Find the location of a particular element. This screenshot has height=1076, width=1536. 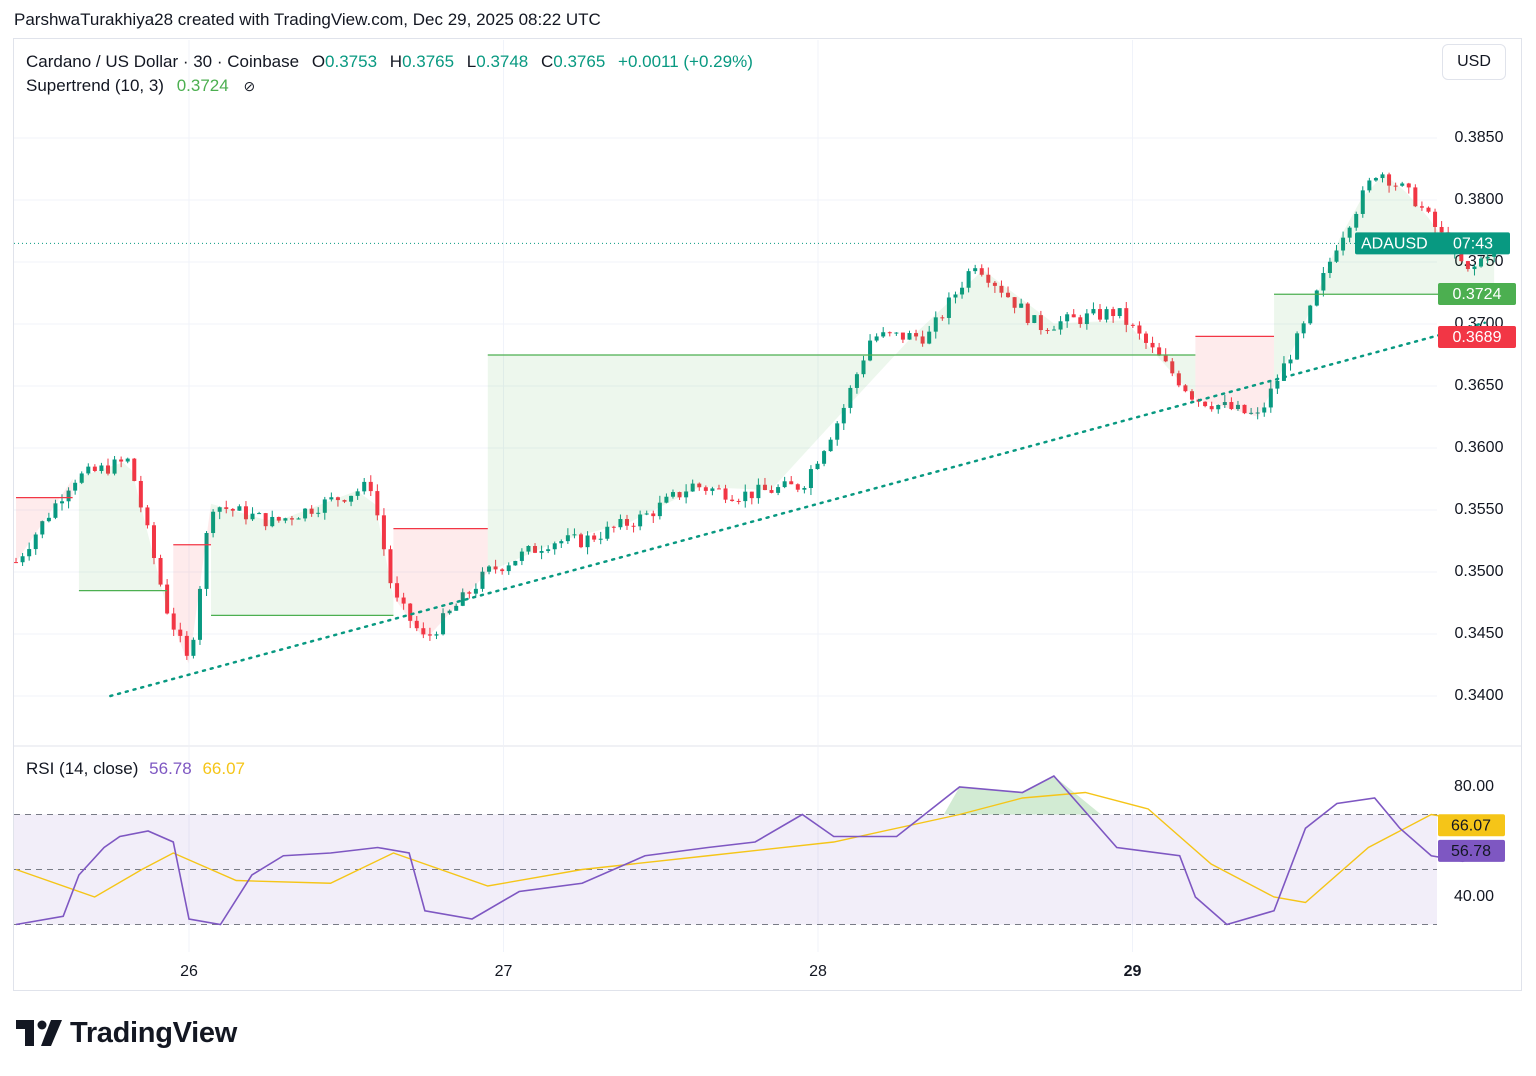

price-tick-label: 0.3500 is located at coordinates (1479, 571).